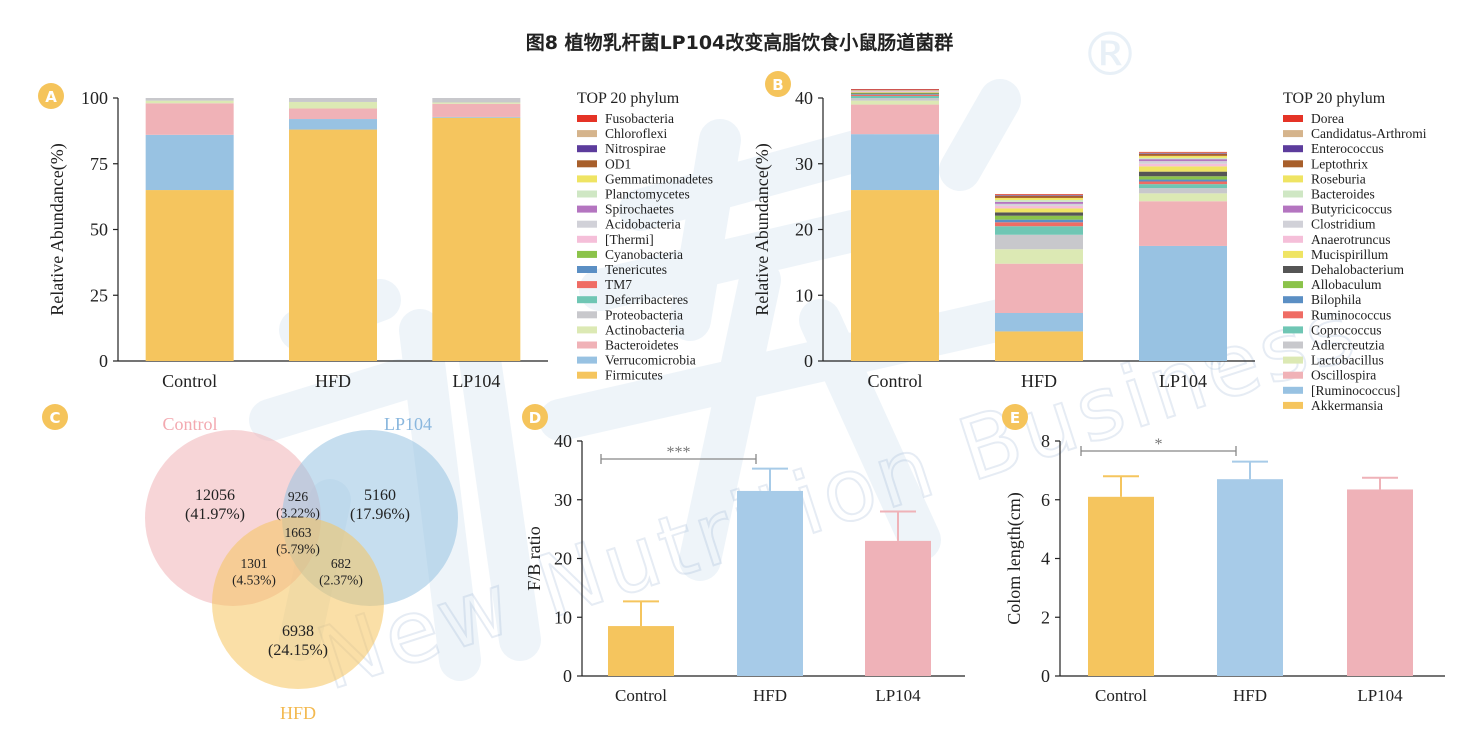 This screenshot has height=739, width=1479. I want to click on panel-d-fb-ratio-chart: D 0 10 20 30 40 F/B ratio Control HFD LP104 ***, so click(743, 554).